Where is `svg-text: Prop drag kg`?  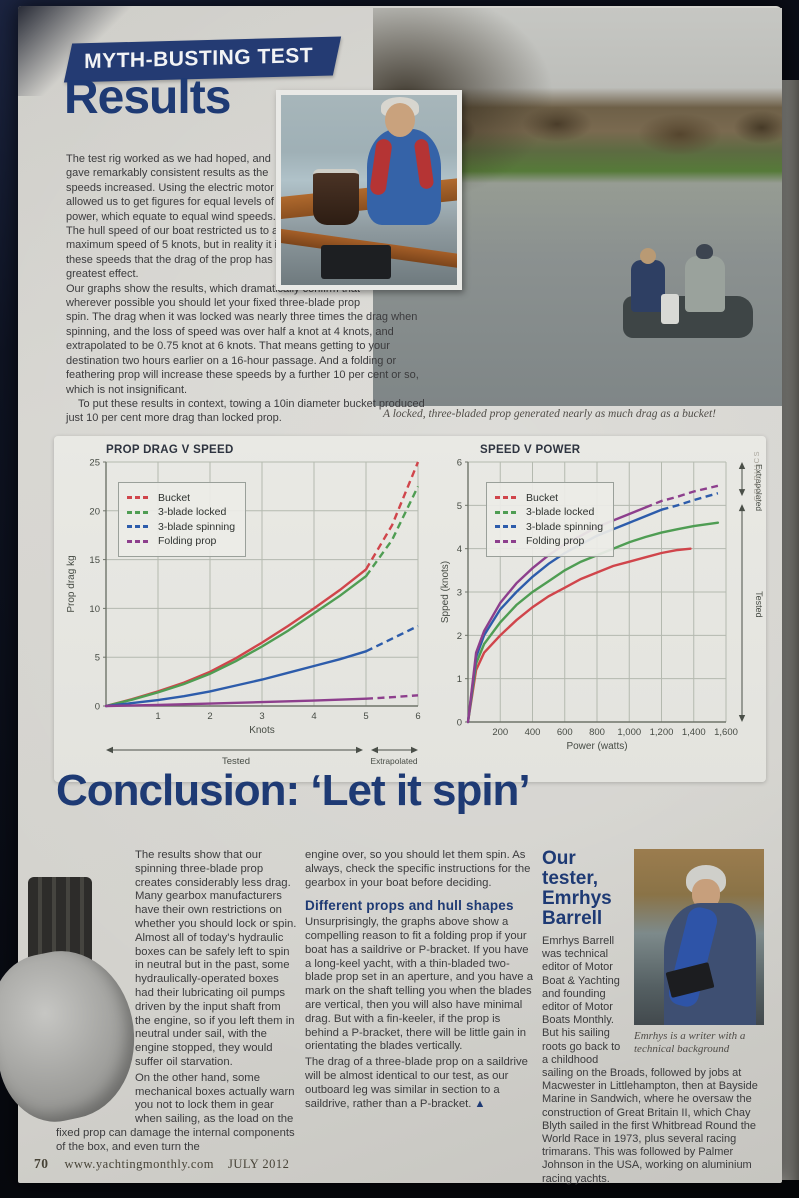 svg-text: Prop drag kg is located at coordinates (71, 583).